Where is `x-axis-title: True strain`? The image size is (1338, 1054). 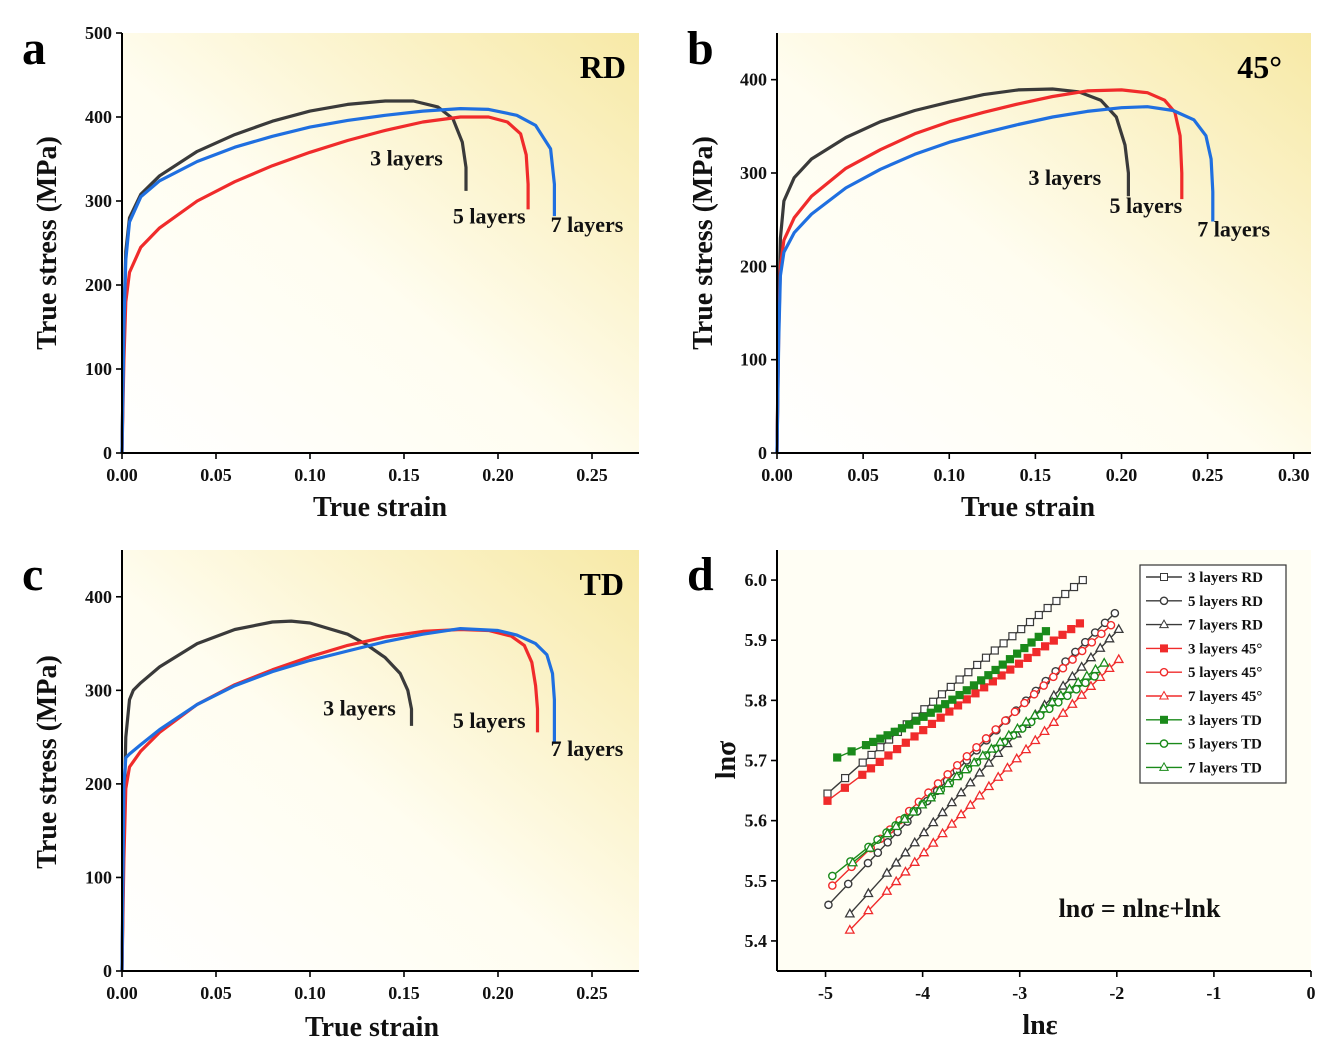 x-axis-title: True strain is located at coordinates (372, 1027).